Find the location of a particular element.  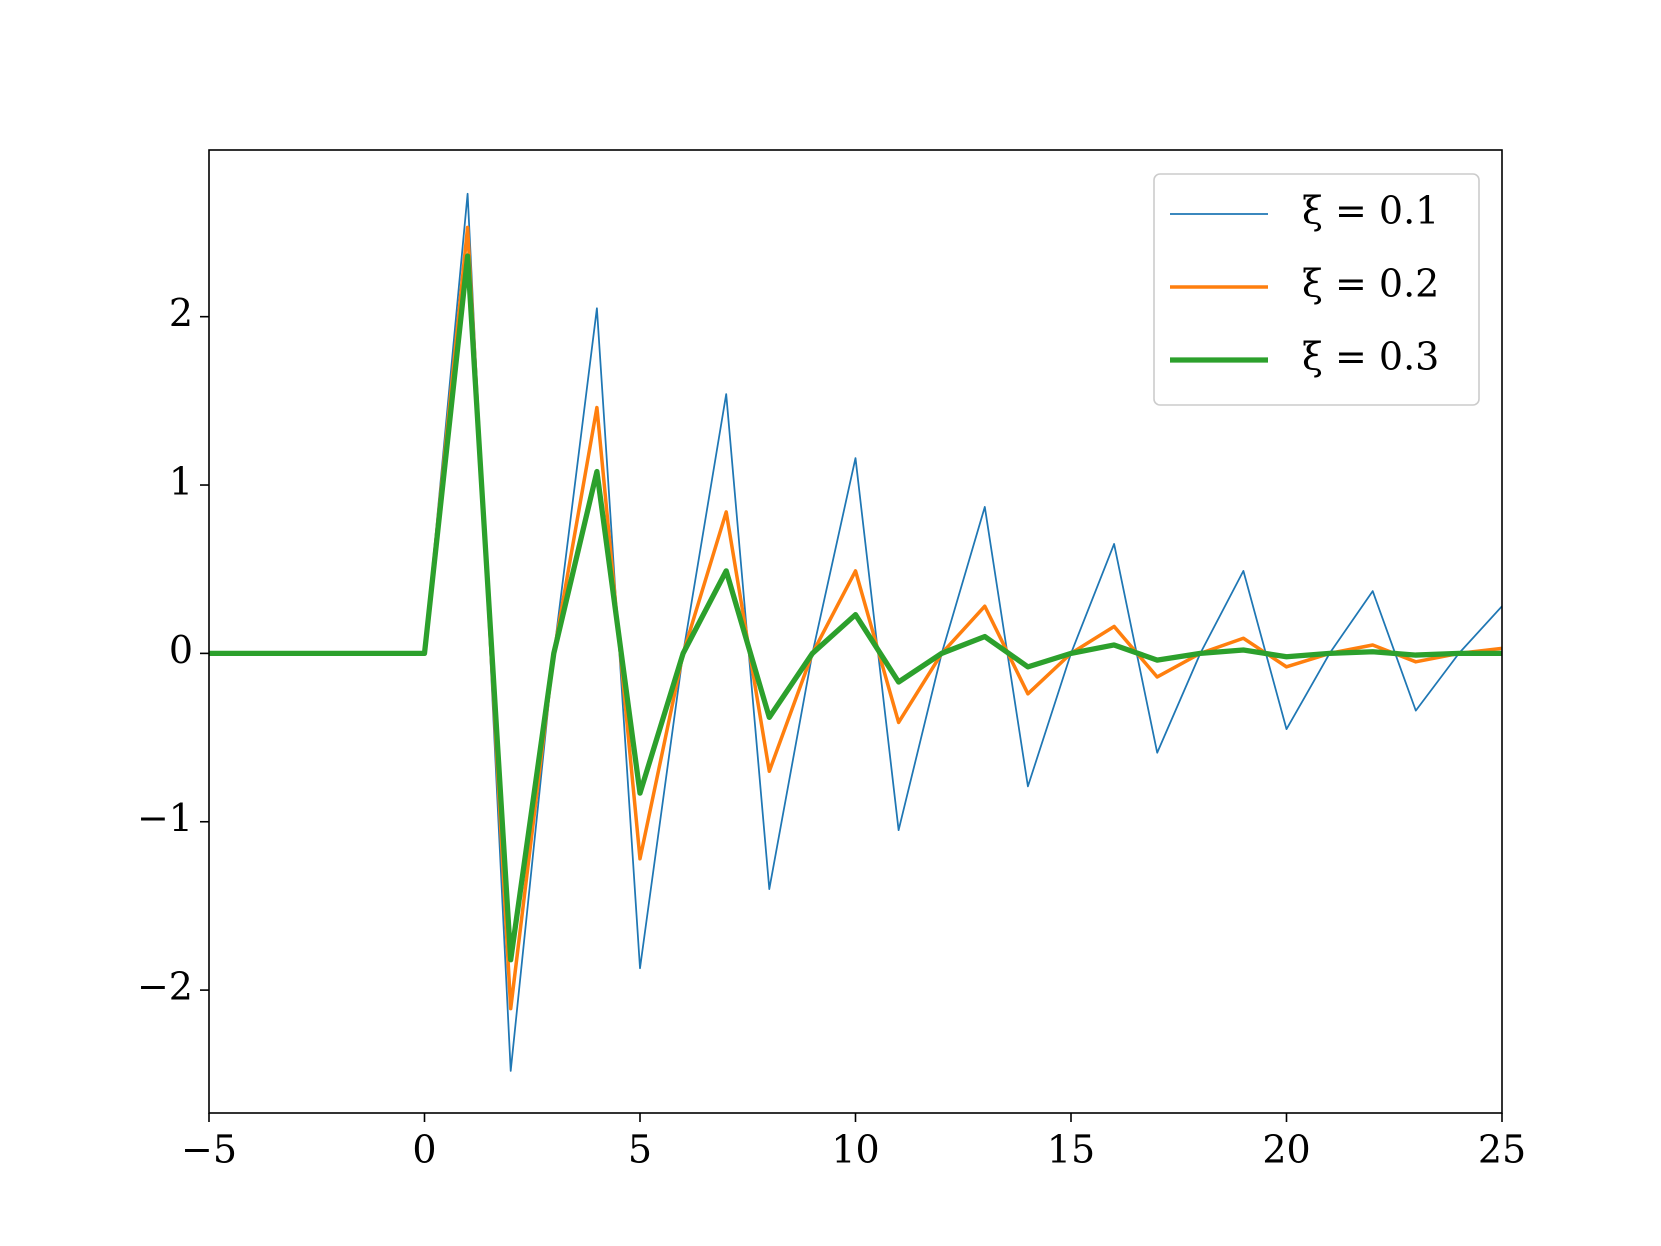

legend-label: ξ = 0.3 is located at coordinates (1370, 357).